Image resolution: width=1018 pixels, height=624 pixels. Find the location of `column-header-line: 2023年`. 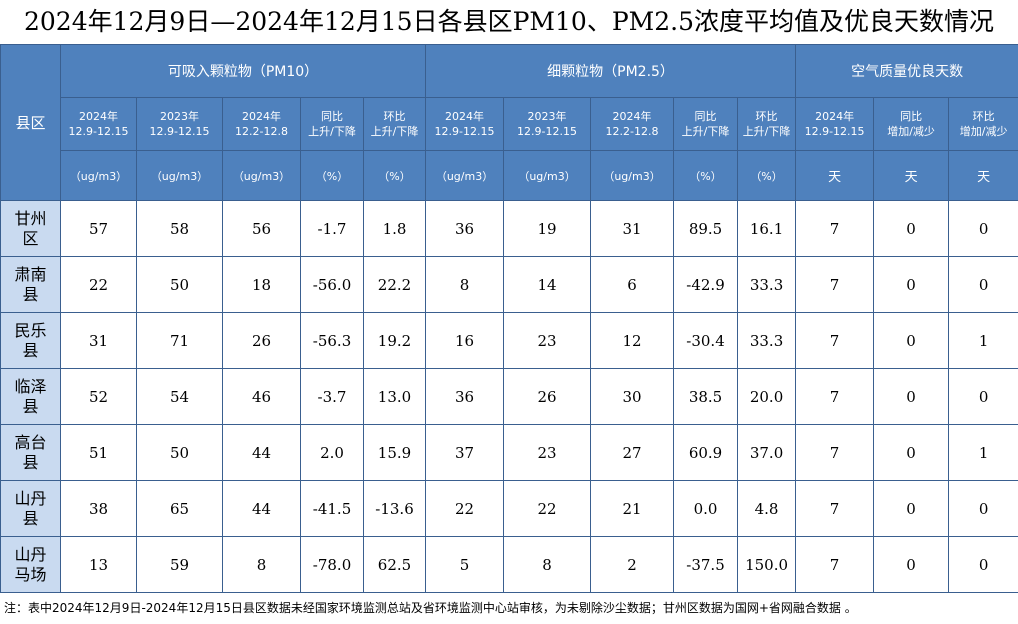

column-header-line: 2023年 is located at coordinates (547, 116).